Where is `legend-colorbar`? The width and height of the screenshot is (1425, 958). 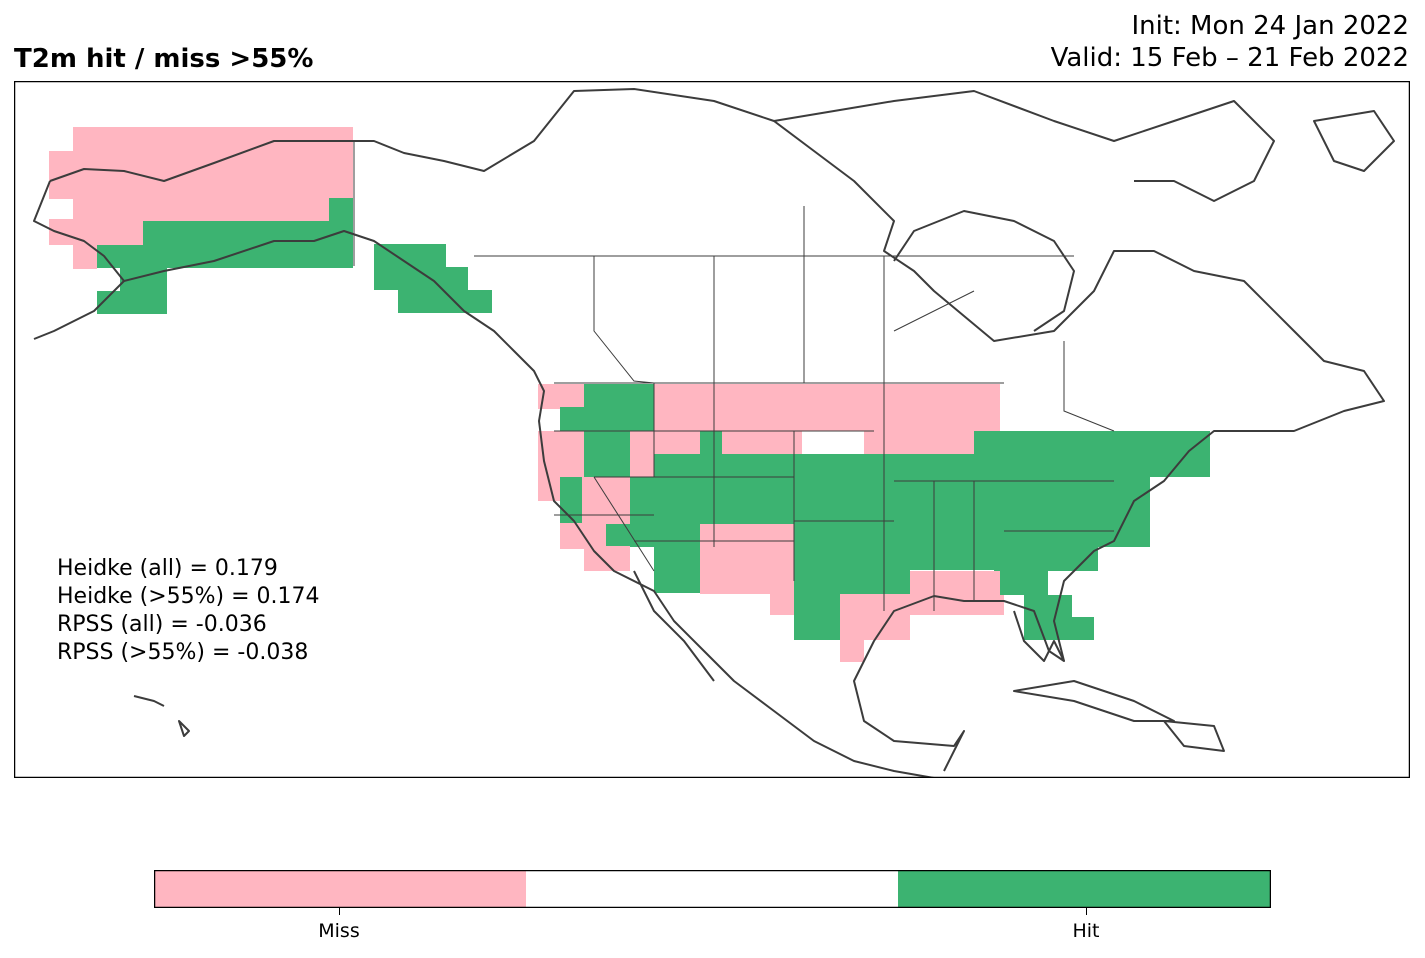
legend-colorbar is located at coordinates (712, 889).